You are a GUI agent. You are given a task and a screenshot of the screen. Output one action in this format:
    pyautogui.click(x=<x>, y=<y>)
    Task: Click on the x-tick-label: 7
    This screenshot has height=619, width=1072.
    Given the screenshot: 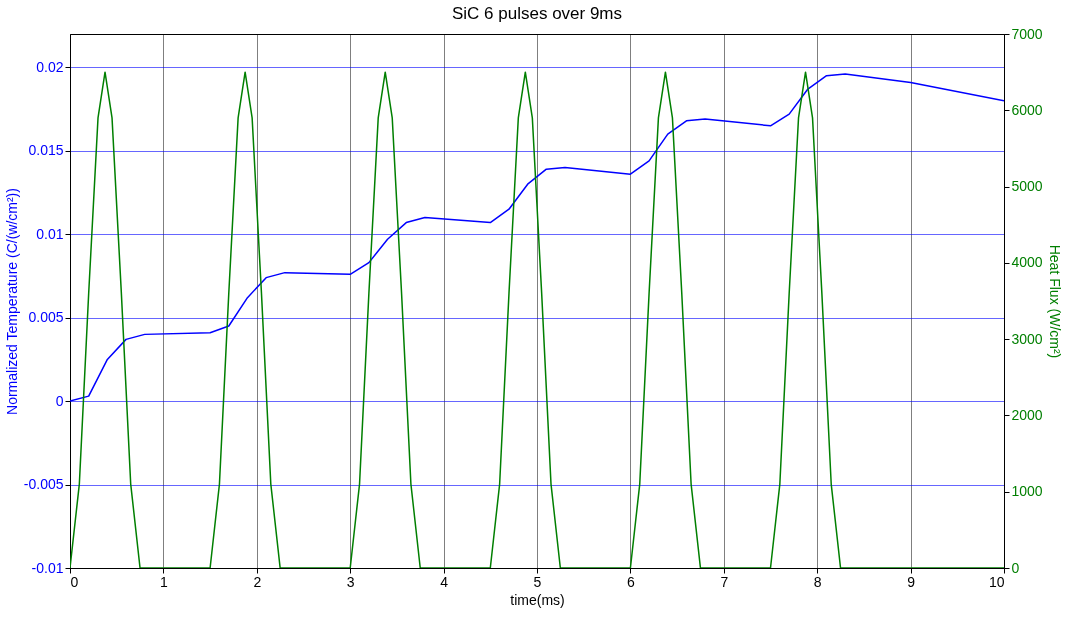 What is the action you would take?
    pyautogui.click(x=724, y=581)
    